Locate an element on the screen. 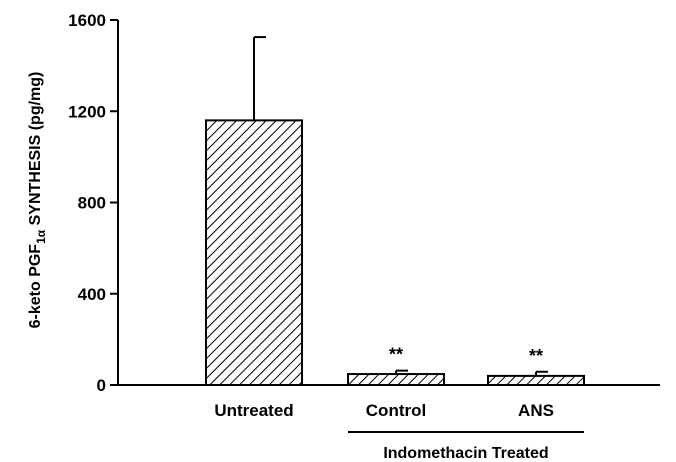 This screenshot has width=676, height=462. category-label: ANS is located at coordinates (536, 410).